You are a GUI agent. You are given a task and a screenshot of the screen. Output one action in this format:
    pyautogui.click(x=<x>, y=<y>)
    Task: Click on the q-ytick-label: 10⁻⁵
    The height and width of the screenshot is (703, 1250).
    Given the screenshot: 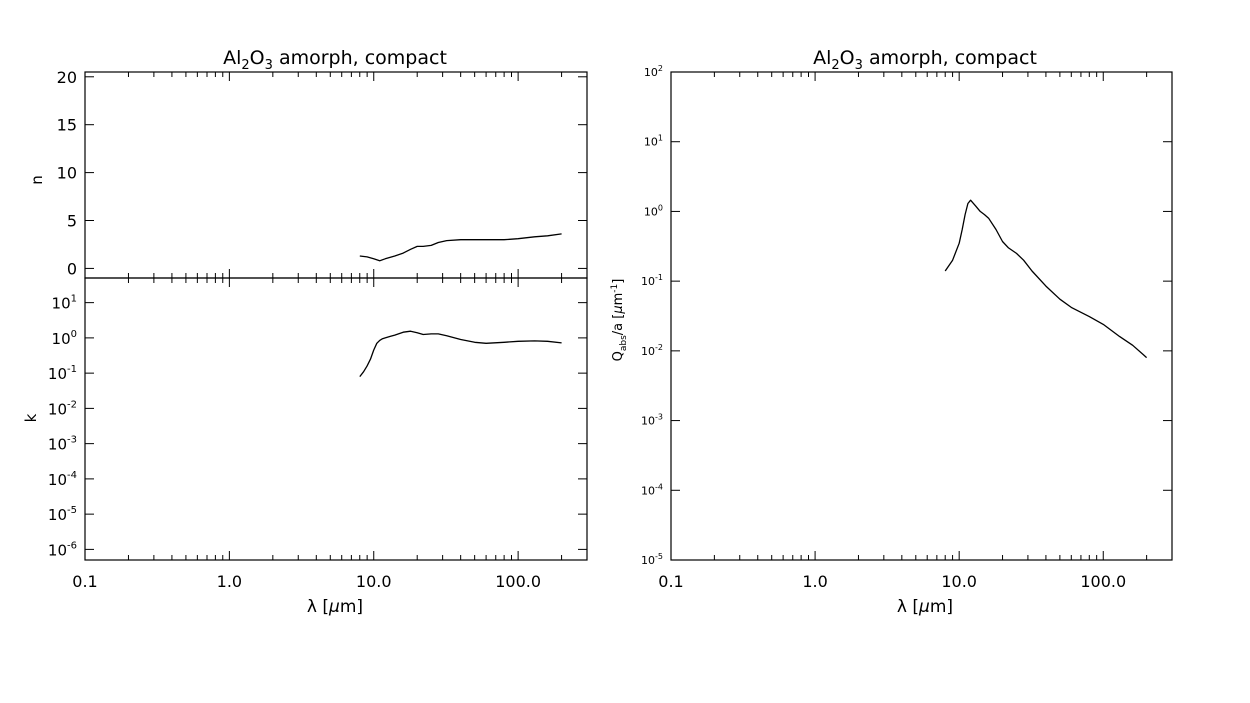 What is the action you would take?
    pyautogui.click(x=652, y=559)
    